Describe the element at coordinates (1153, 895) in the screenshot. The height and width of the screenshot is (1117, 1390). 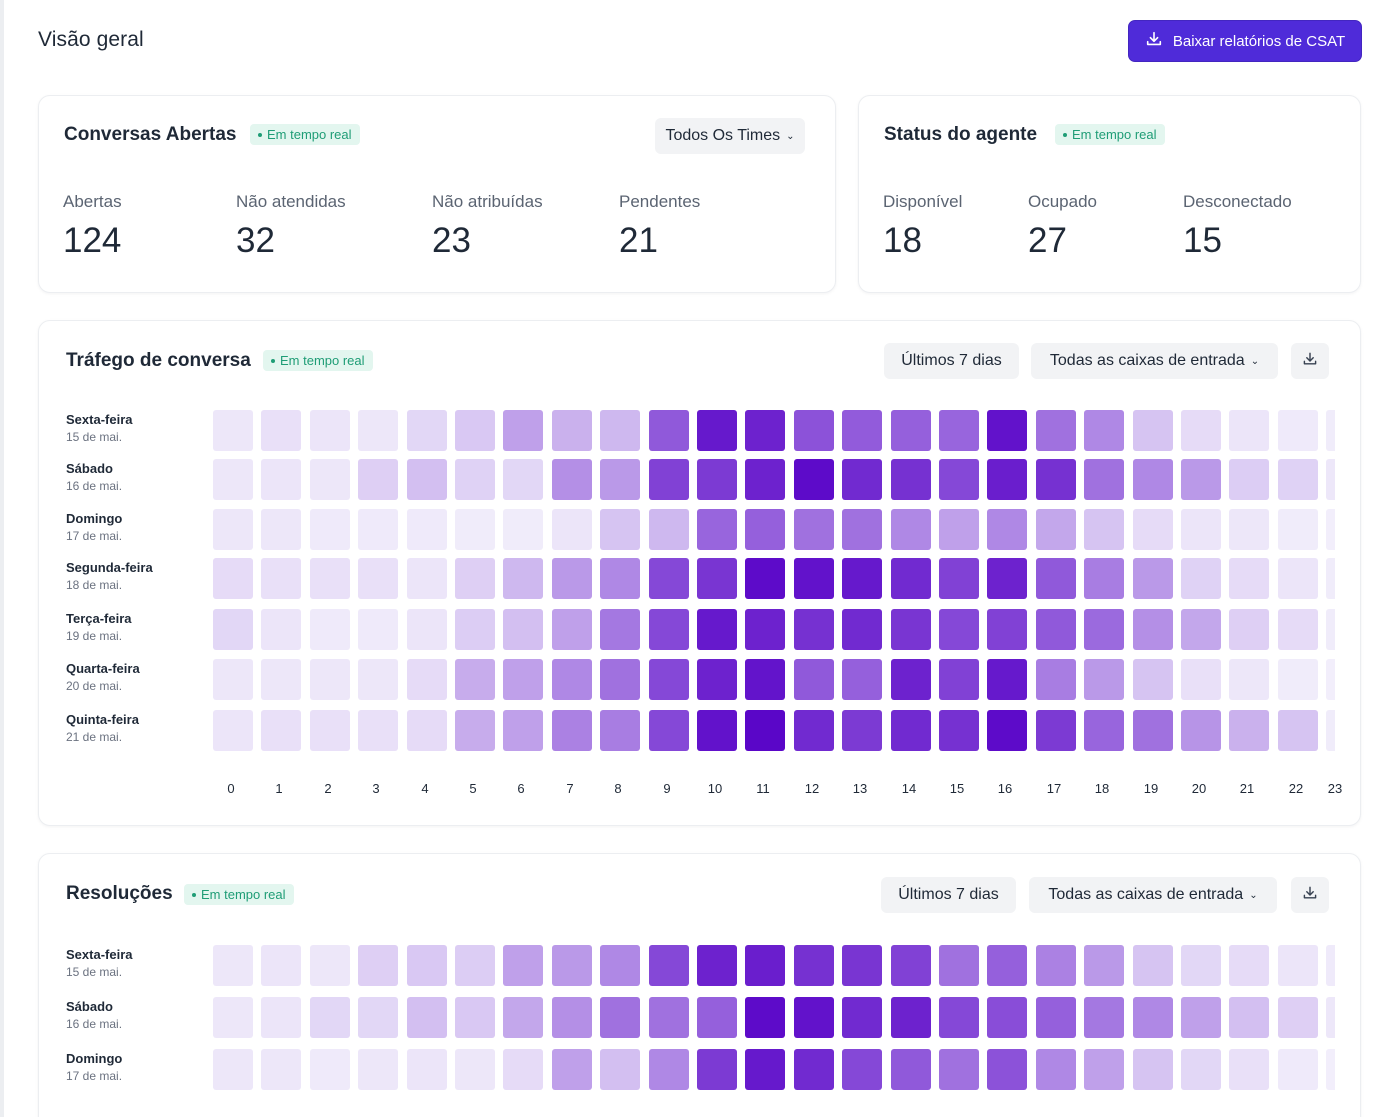
I see `resolutions-inbox-filter: Todas as caixas de entrada ⌄` at that location.